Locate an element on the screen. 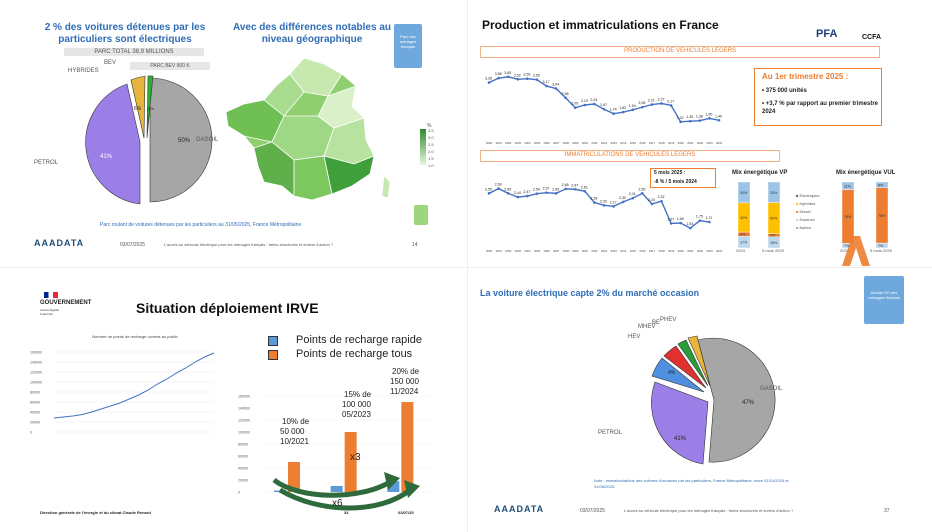  label-petrol-pct: 41% is located at coordinates (106, 157).